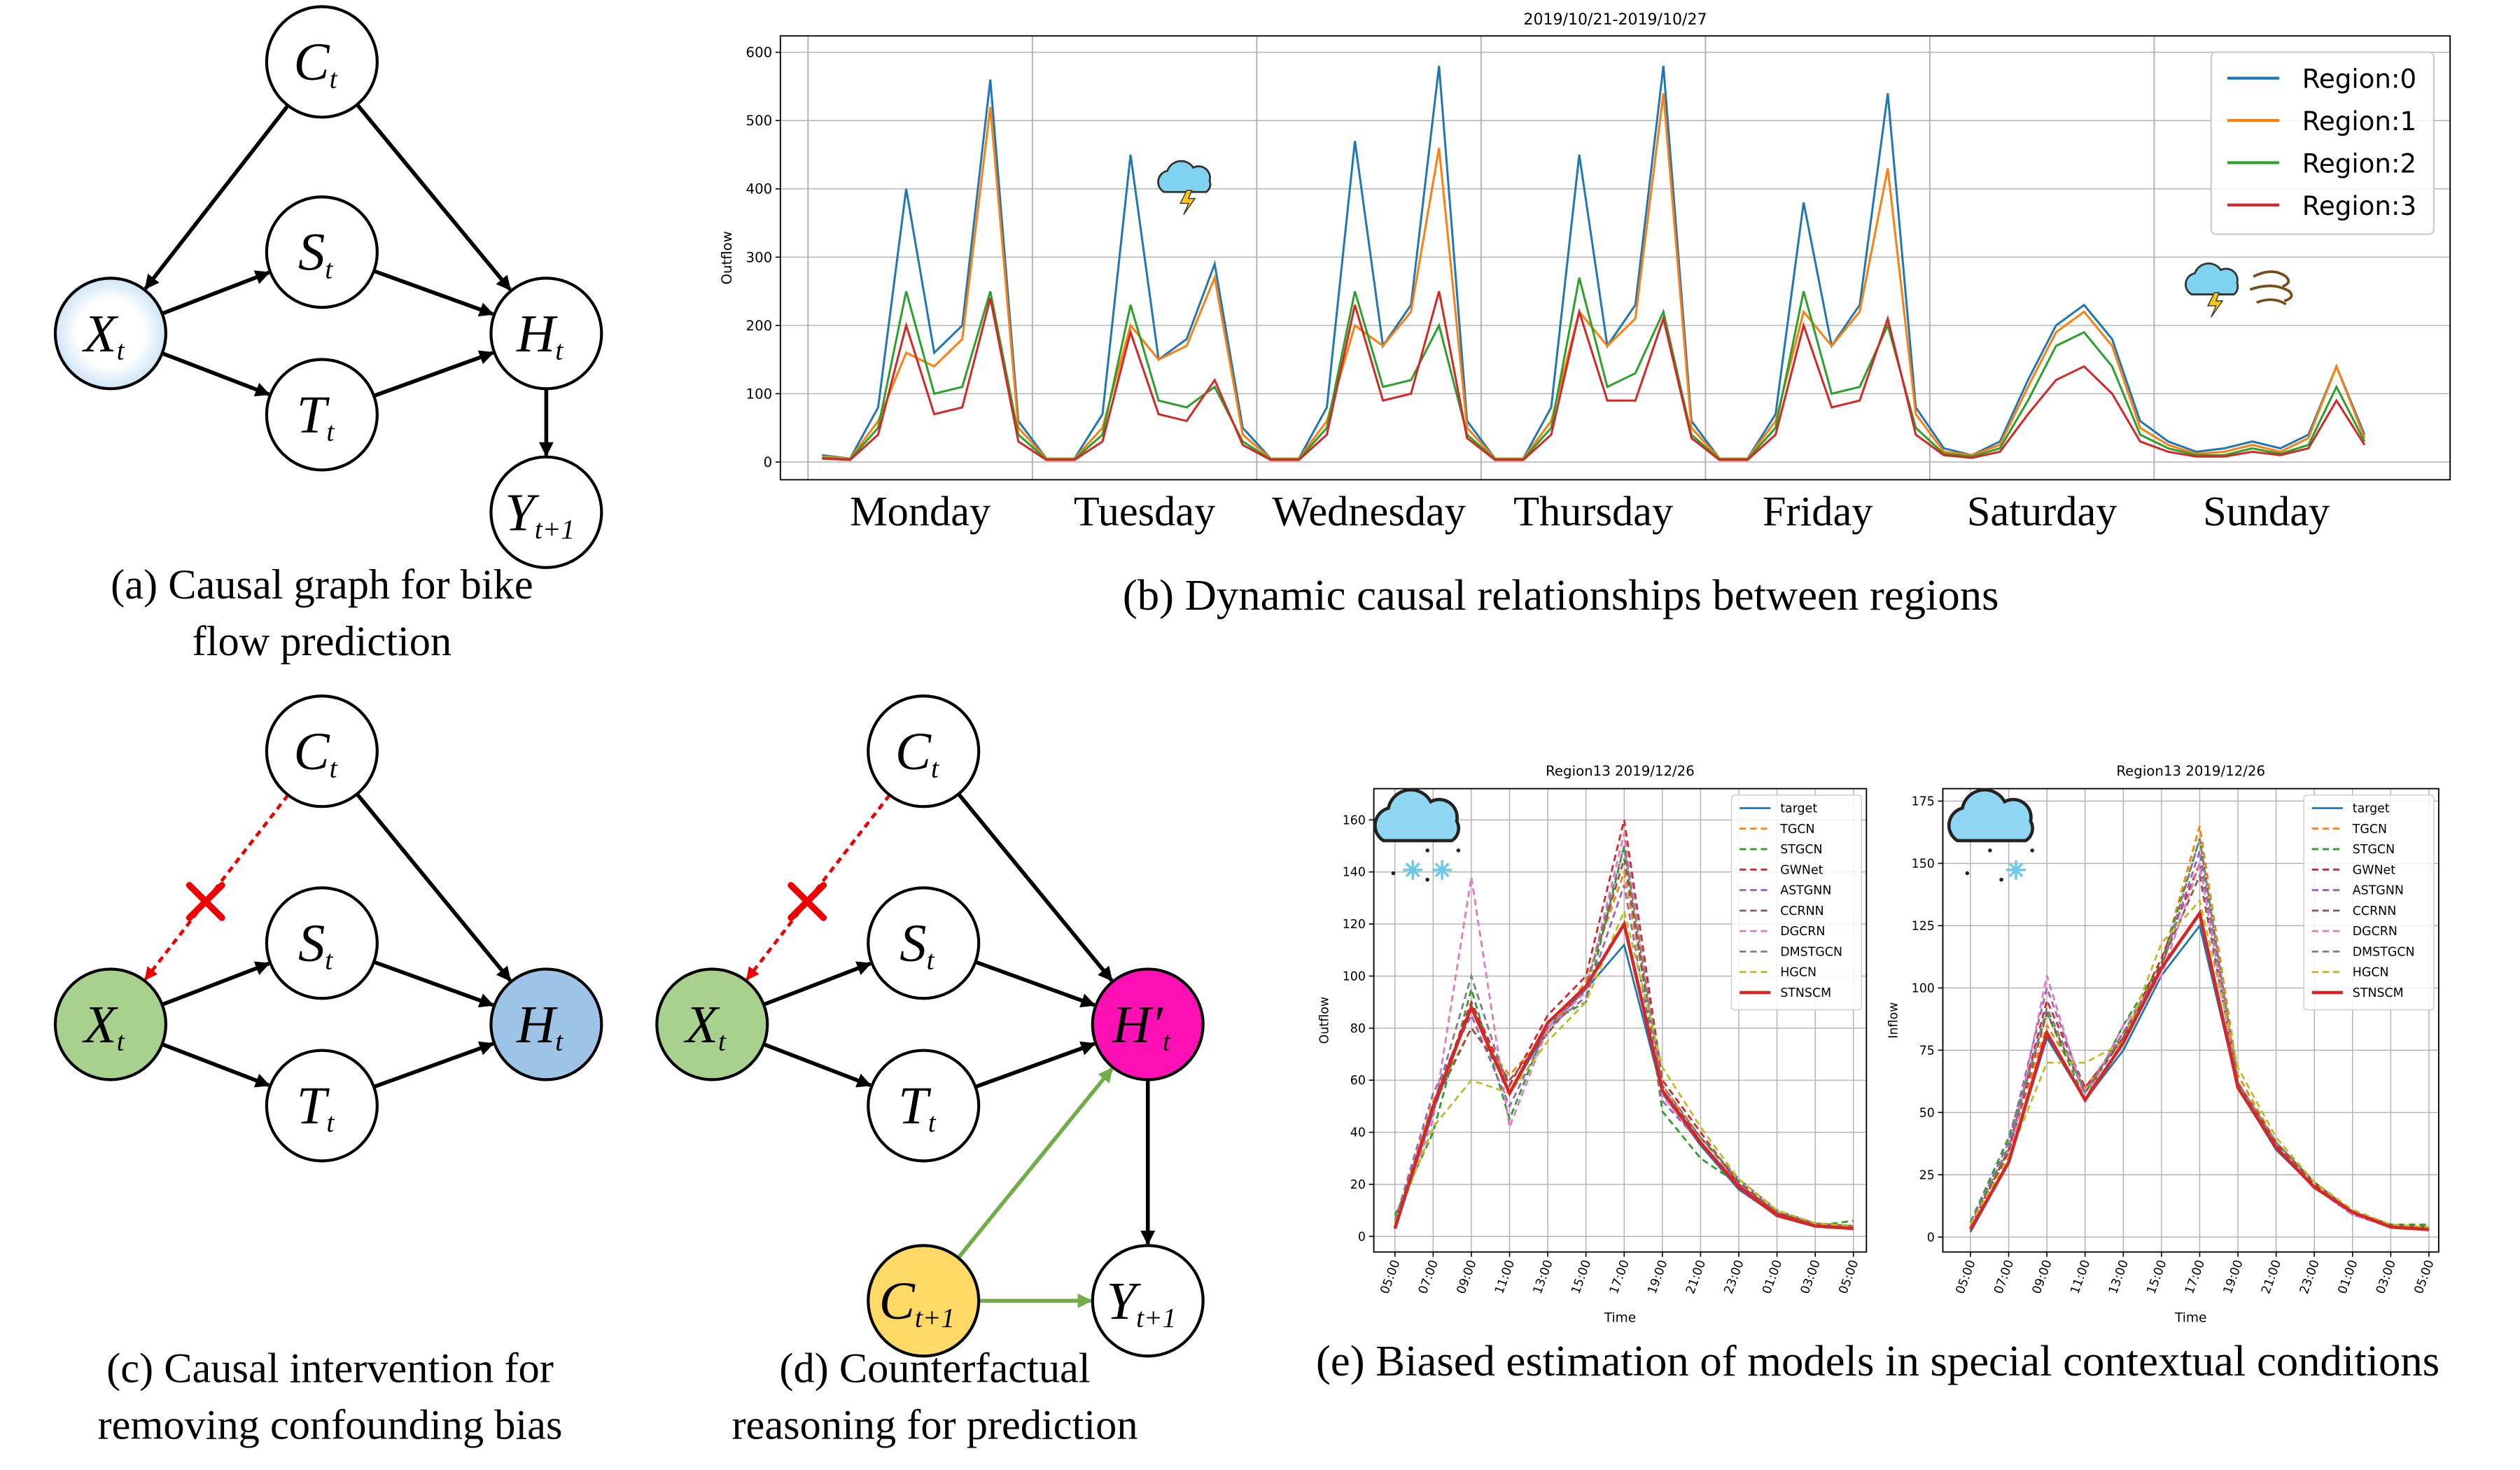  I want to click on x-tick-label: 19:00, so click(1658, 1277).